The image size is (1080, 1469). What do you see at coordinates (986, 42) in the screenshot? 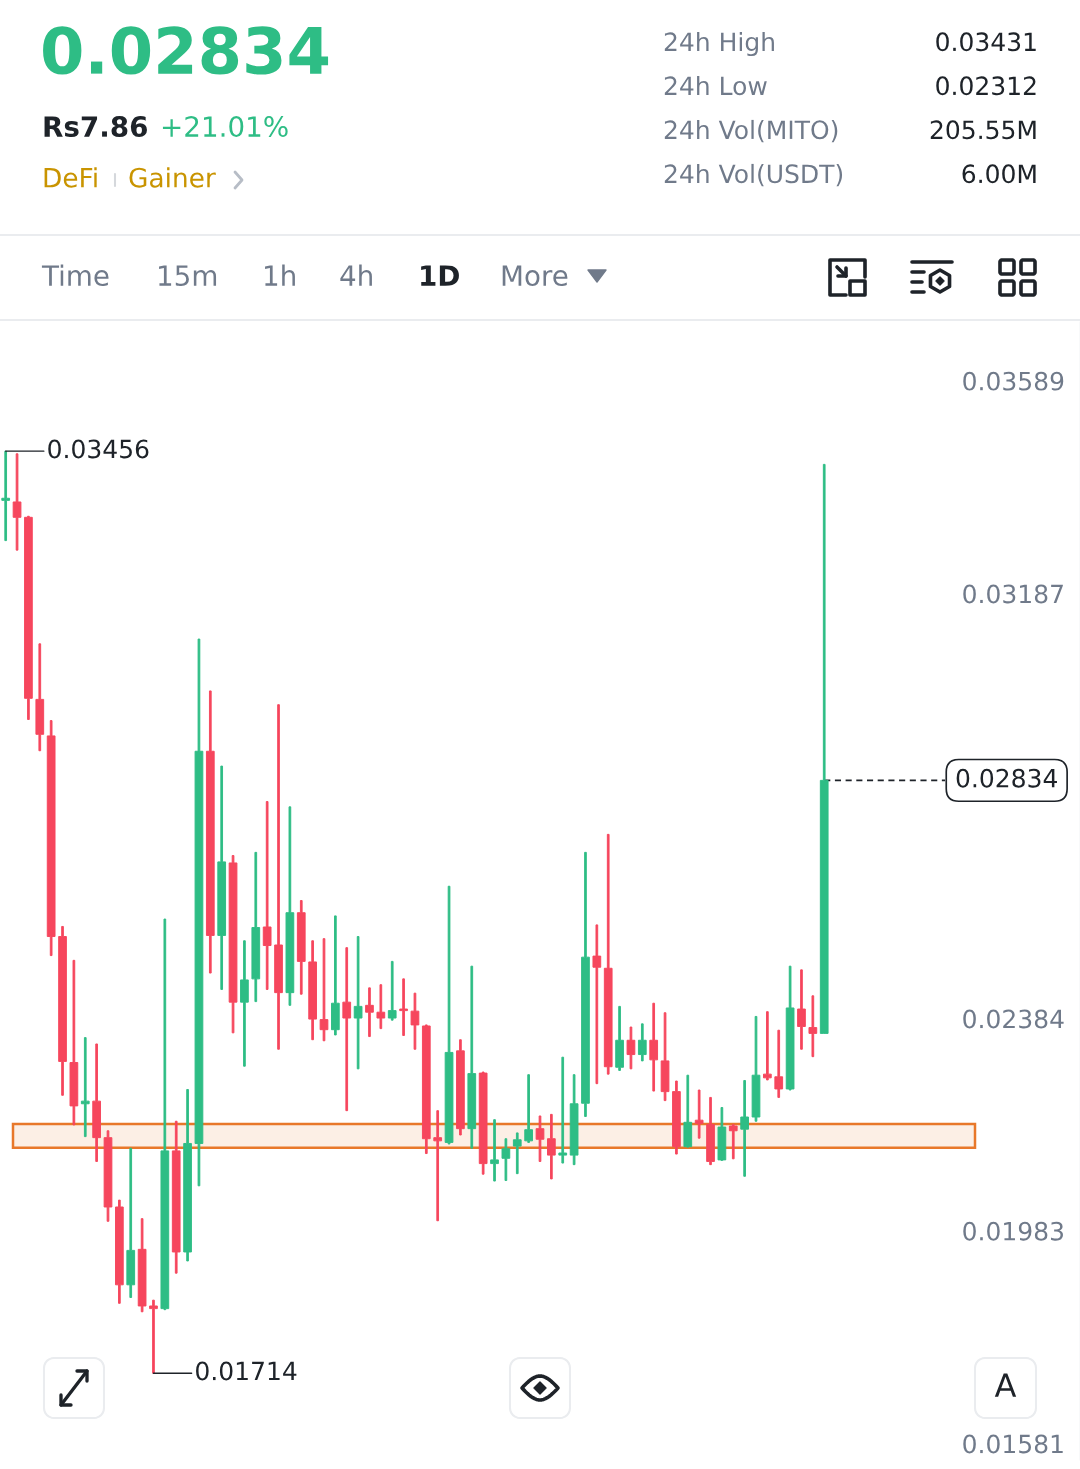
I see `text: 0.03431` at bounding box center [986, 42].